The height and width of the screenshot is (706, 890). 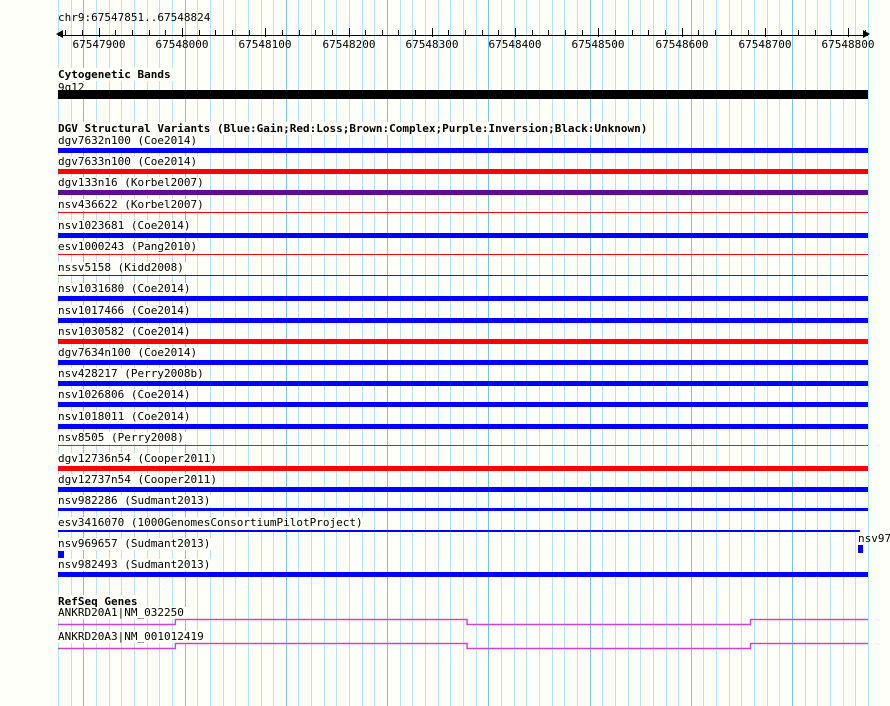 I want to click on locus-label: chr9:67547851..67548824, so click(x=134, y=17).